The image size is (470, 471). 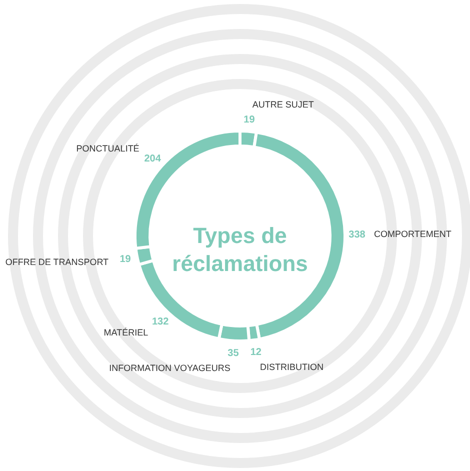 I want to click on text: Types de réclamations, so click(x=240, y=249).